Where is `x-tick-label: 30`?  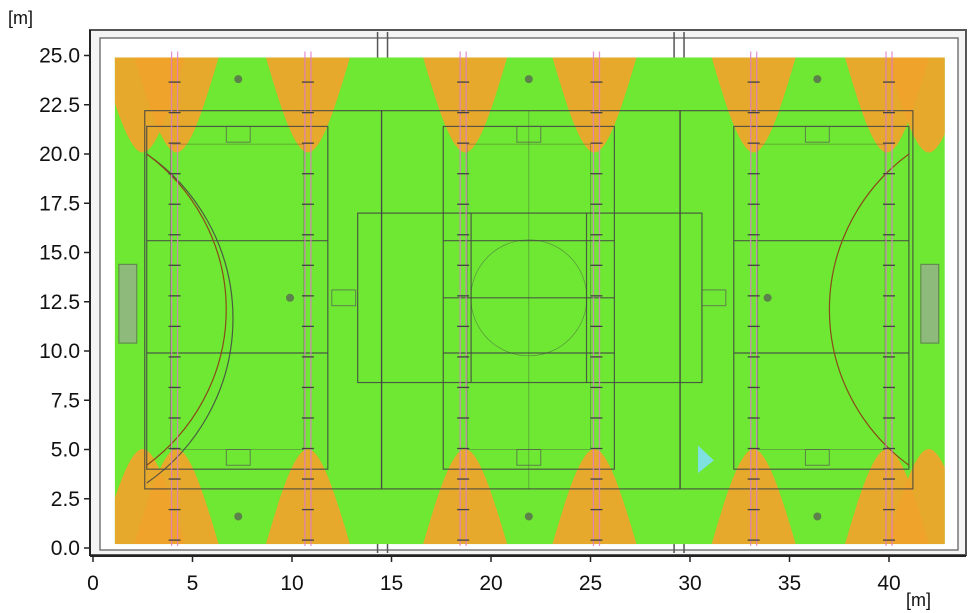 x-tick-label: 30 is located at coordinates (689, 583).